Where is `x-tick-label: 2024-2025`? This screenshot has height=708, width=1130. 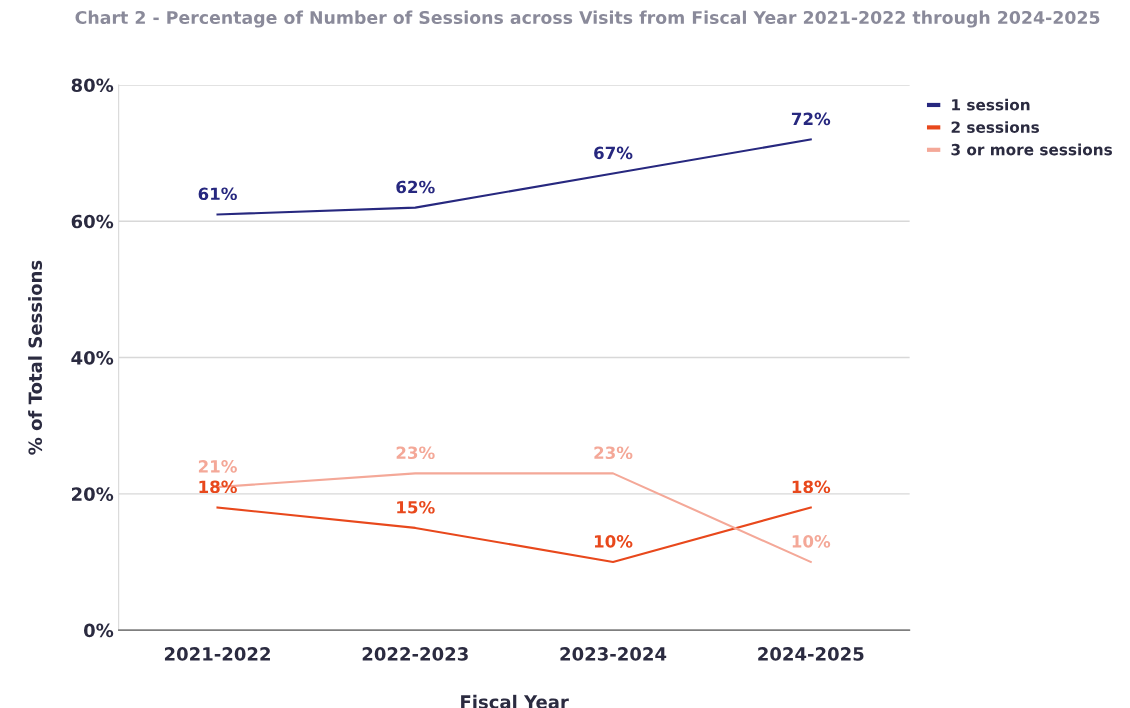
x-tick-label: 2024-2025 is located at coordinates (811, 654).